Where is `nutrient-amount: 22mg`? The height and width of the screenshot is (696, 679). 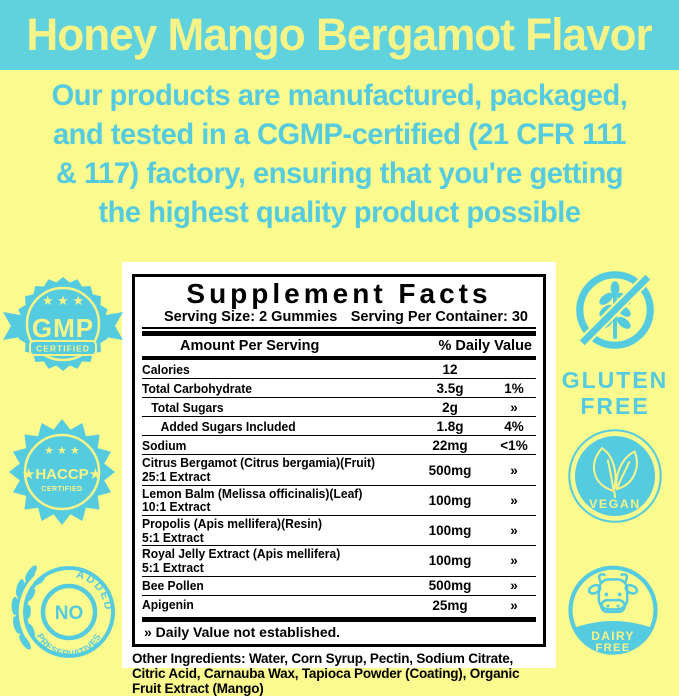
nutrient-amount: 22mg is located at coordinates (450, 445).